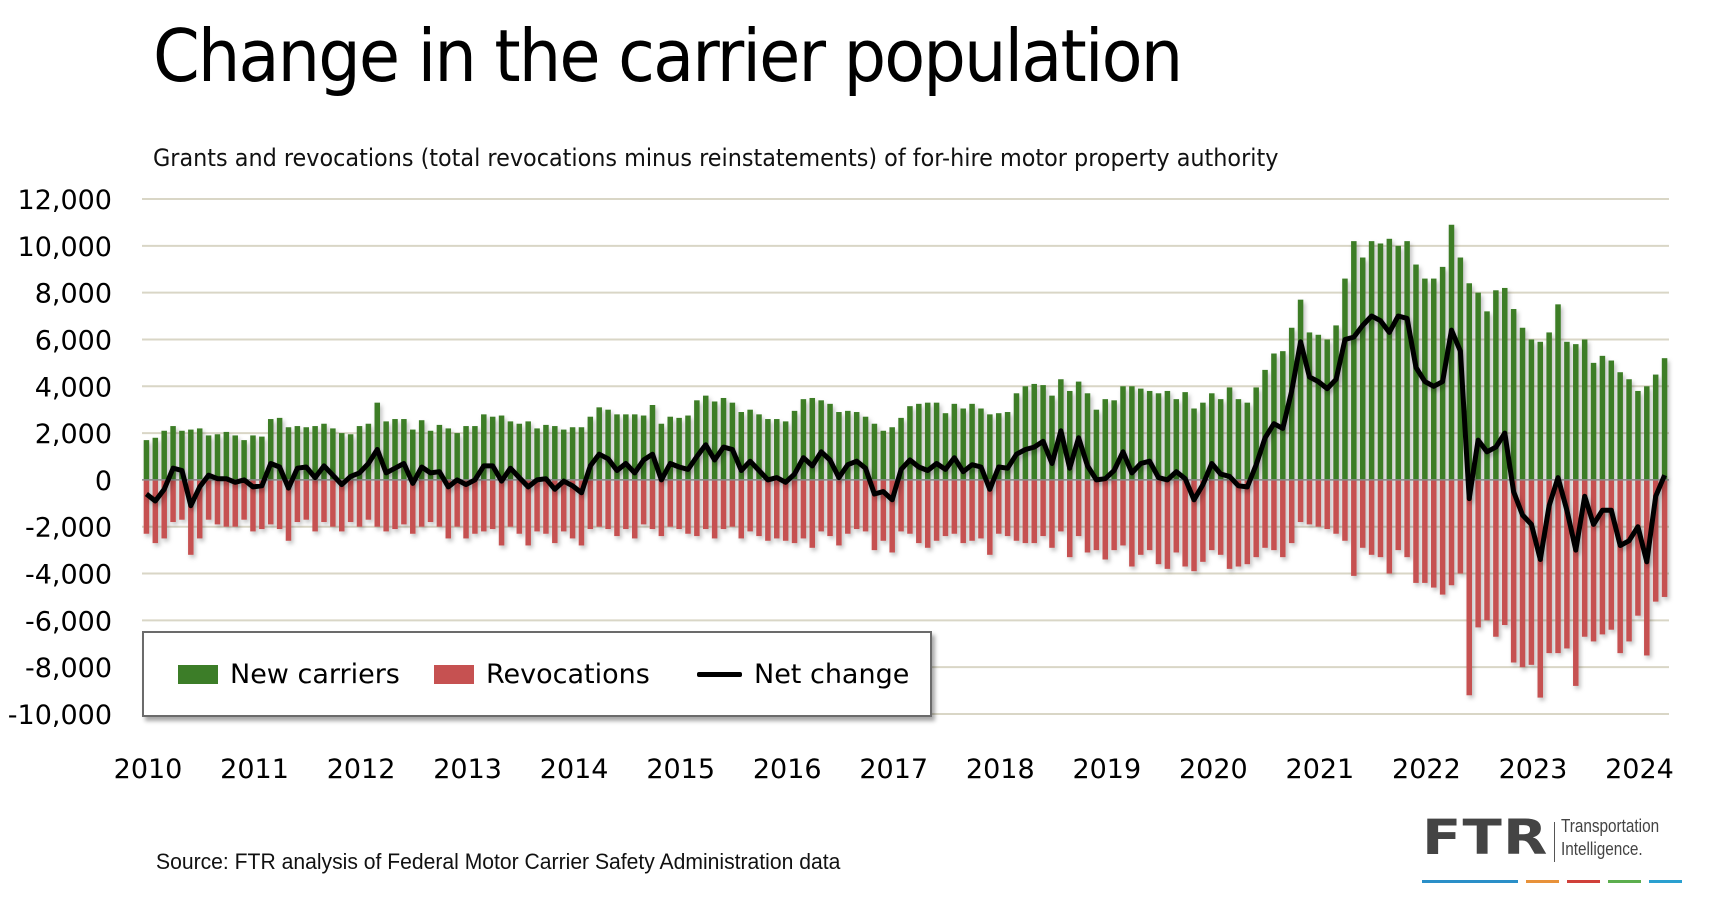  Describe the element at coordinates (668, 56) in the screenshot. I see `chart-title: Change in the carrier population` at that location.